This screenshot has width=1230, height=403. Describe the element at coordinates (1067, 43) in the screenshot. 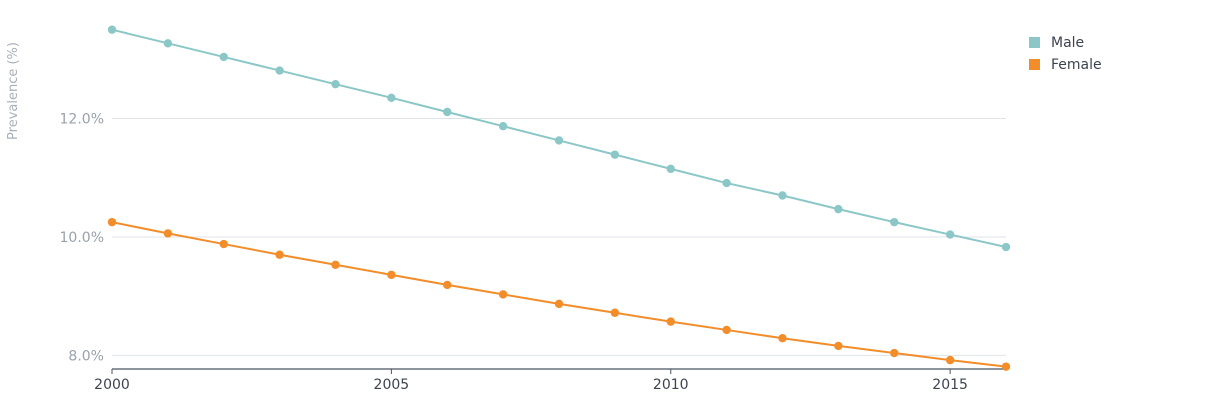

I see `legend-label: Male` at that location.